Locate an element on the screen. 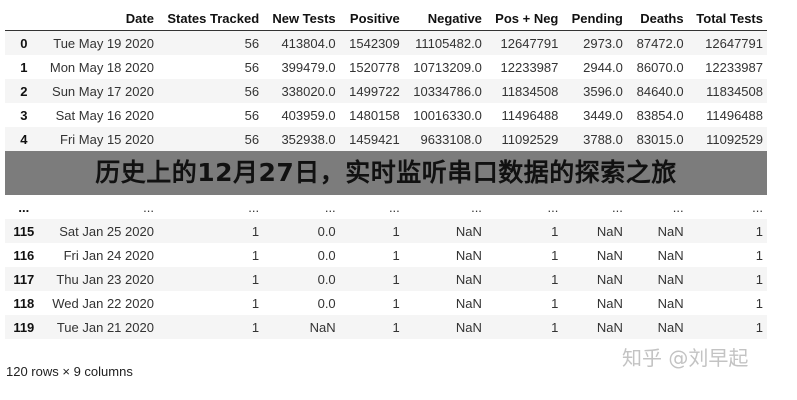 Image resolution: width=797 pixels, height=400 pixels. table-cell: 1520778 is located at coordinates (374, 67).